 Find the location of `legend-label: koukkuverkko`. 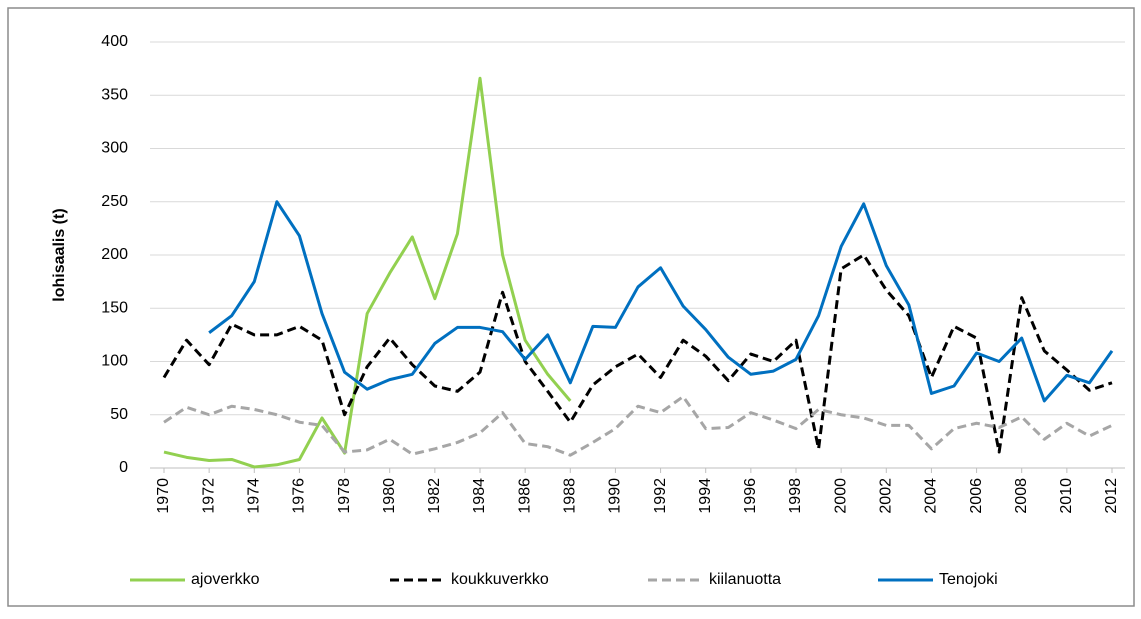

legend-label: koukkuverkko is located at coordinates (500, 579).